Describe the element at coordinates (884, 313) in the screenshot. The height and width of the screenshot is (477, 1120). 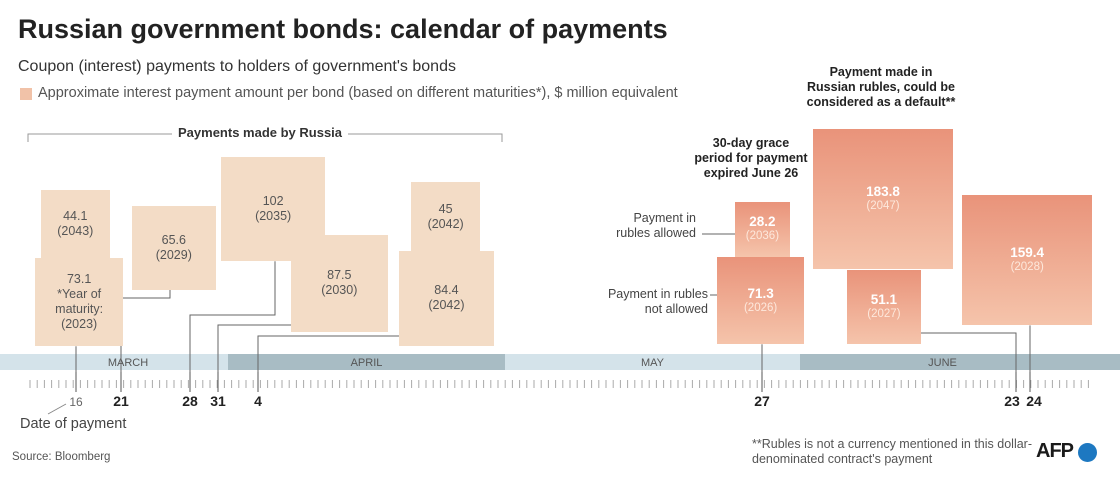
I see `payment-year: (2027)` at that location.